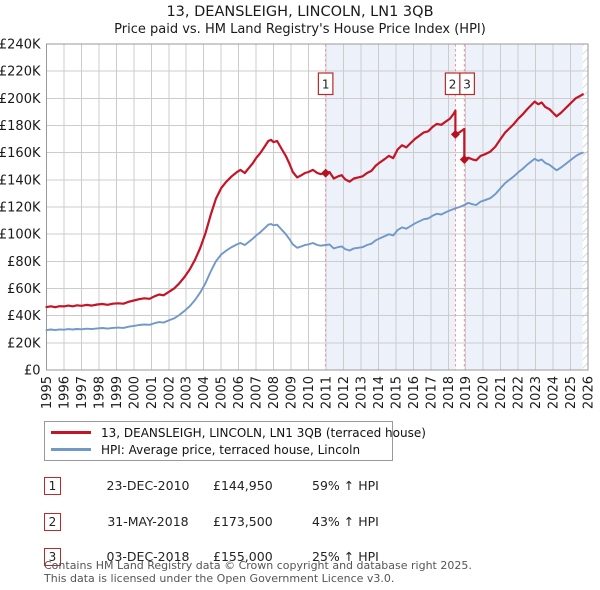 This screenshot has width=600, height=590. I want to click on y-tick-label: £120K, so click(20, 208).